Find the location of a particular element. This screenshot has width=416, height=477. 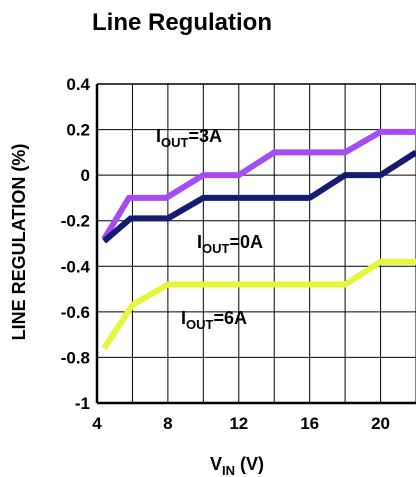

series-label-0a: IOUT=0A is located at coordinates (230, 244).